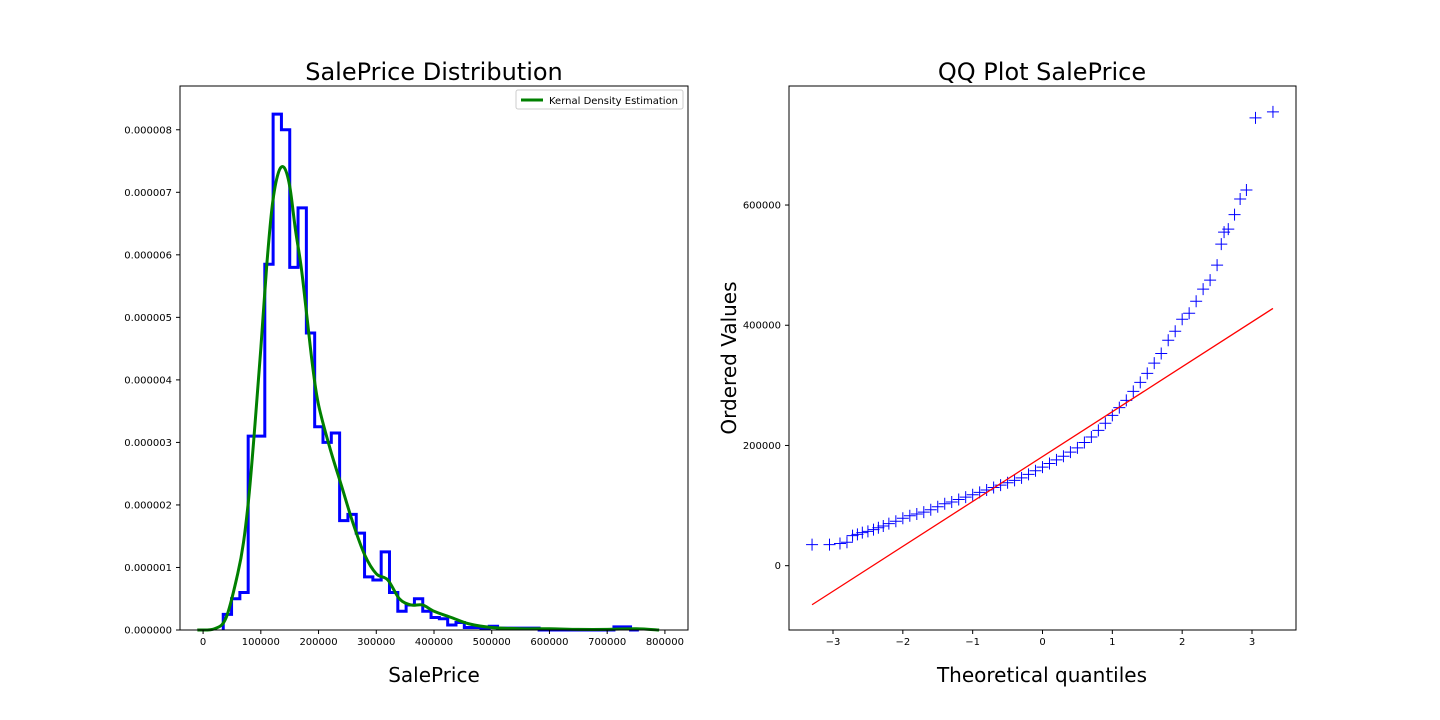 Image resolution: width=1440 pixels, height=720 pixels. Describe the element at coordinates (613, 101) in the screenshot. I see `legend-kde-label: Kernal Density Estimation` at that location.